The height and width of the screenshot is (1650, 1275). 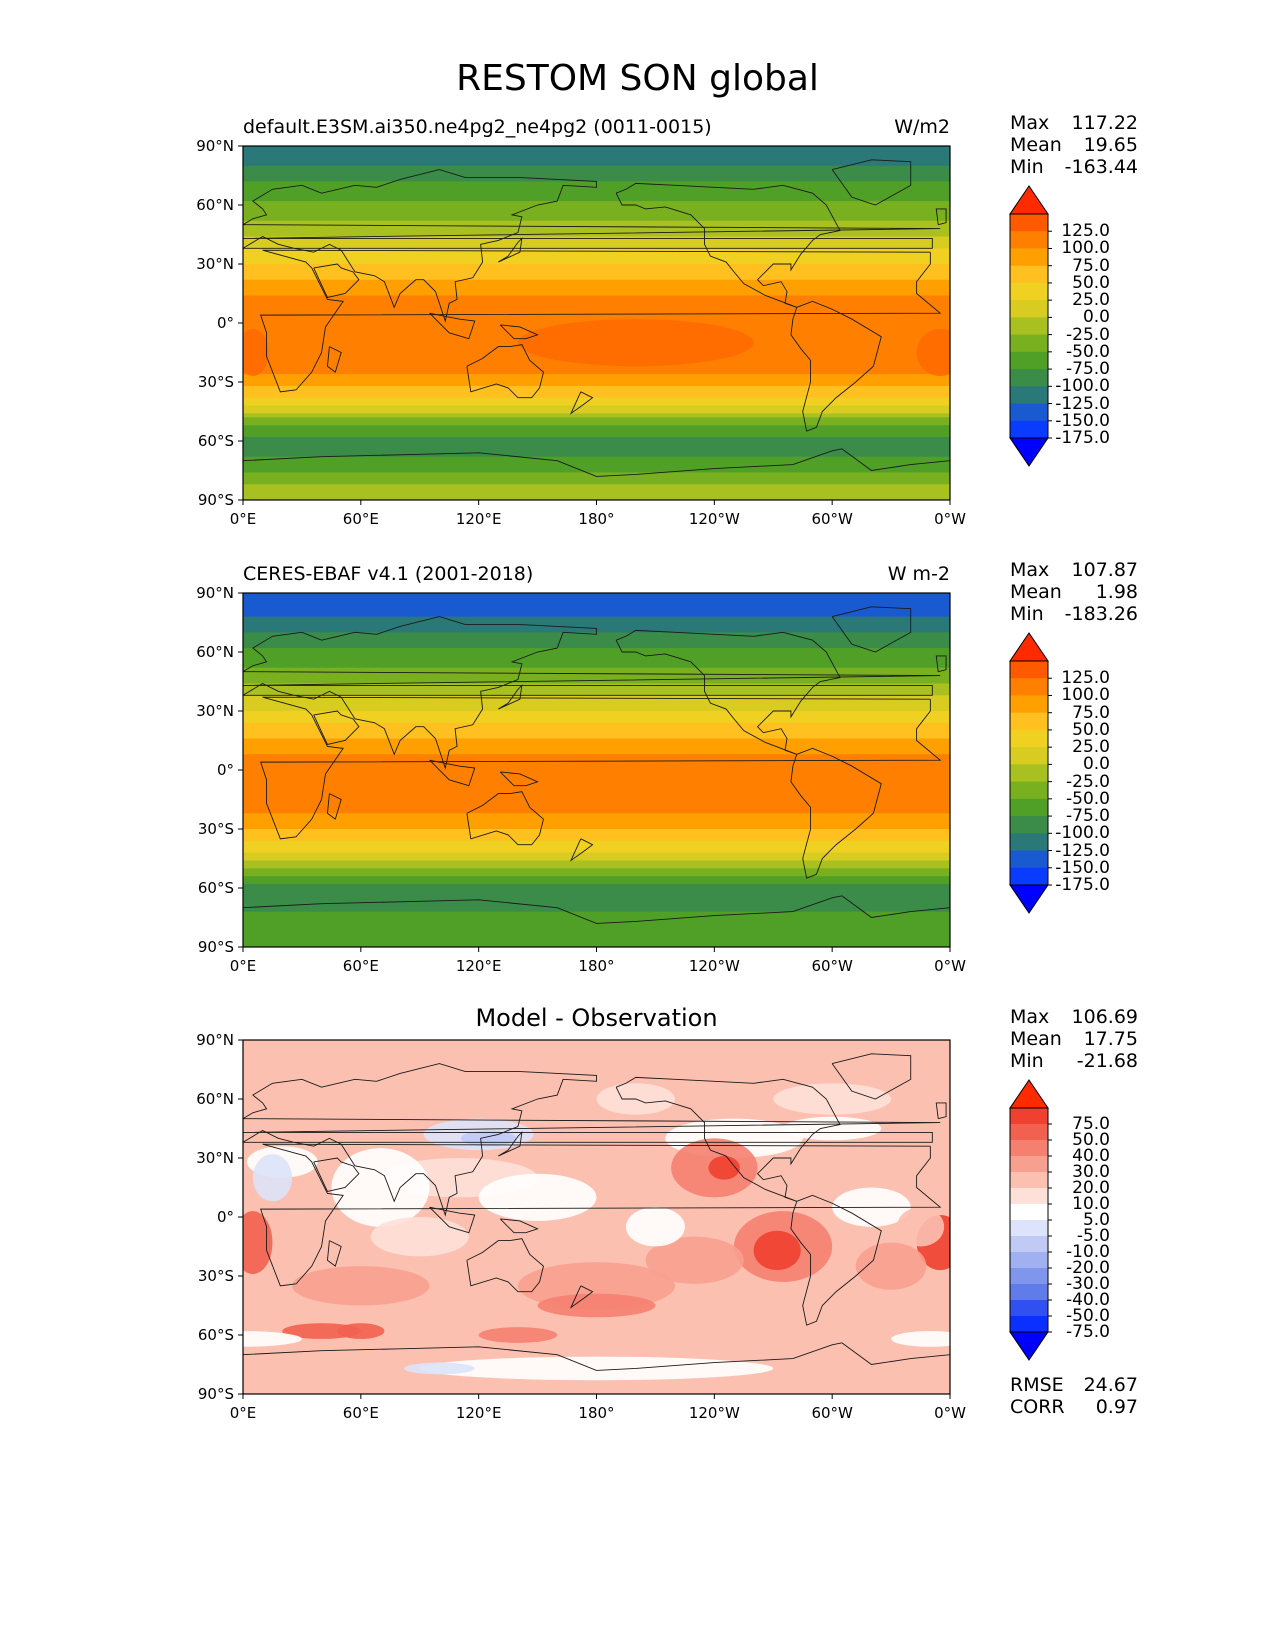 What do you see at coordinates (1074, 145) in the screenshot?
I see `stat-row: Mean 19.65` at bounding box center [1074, 145].